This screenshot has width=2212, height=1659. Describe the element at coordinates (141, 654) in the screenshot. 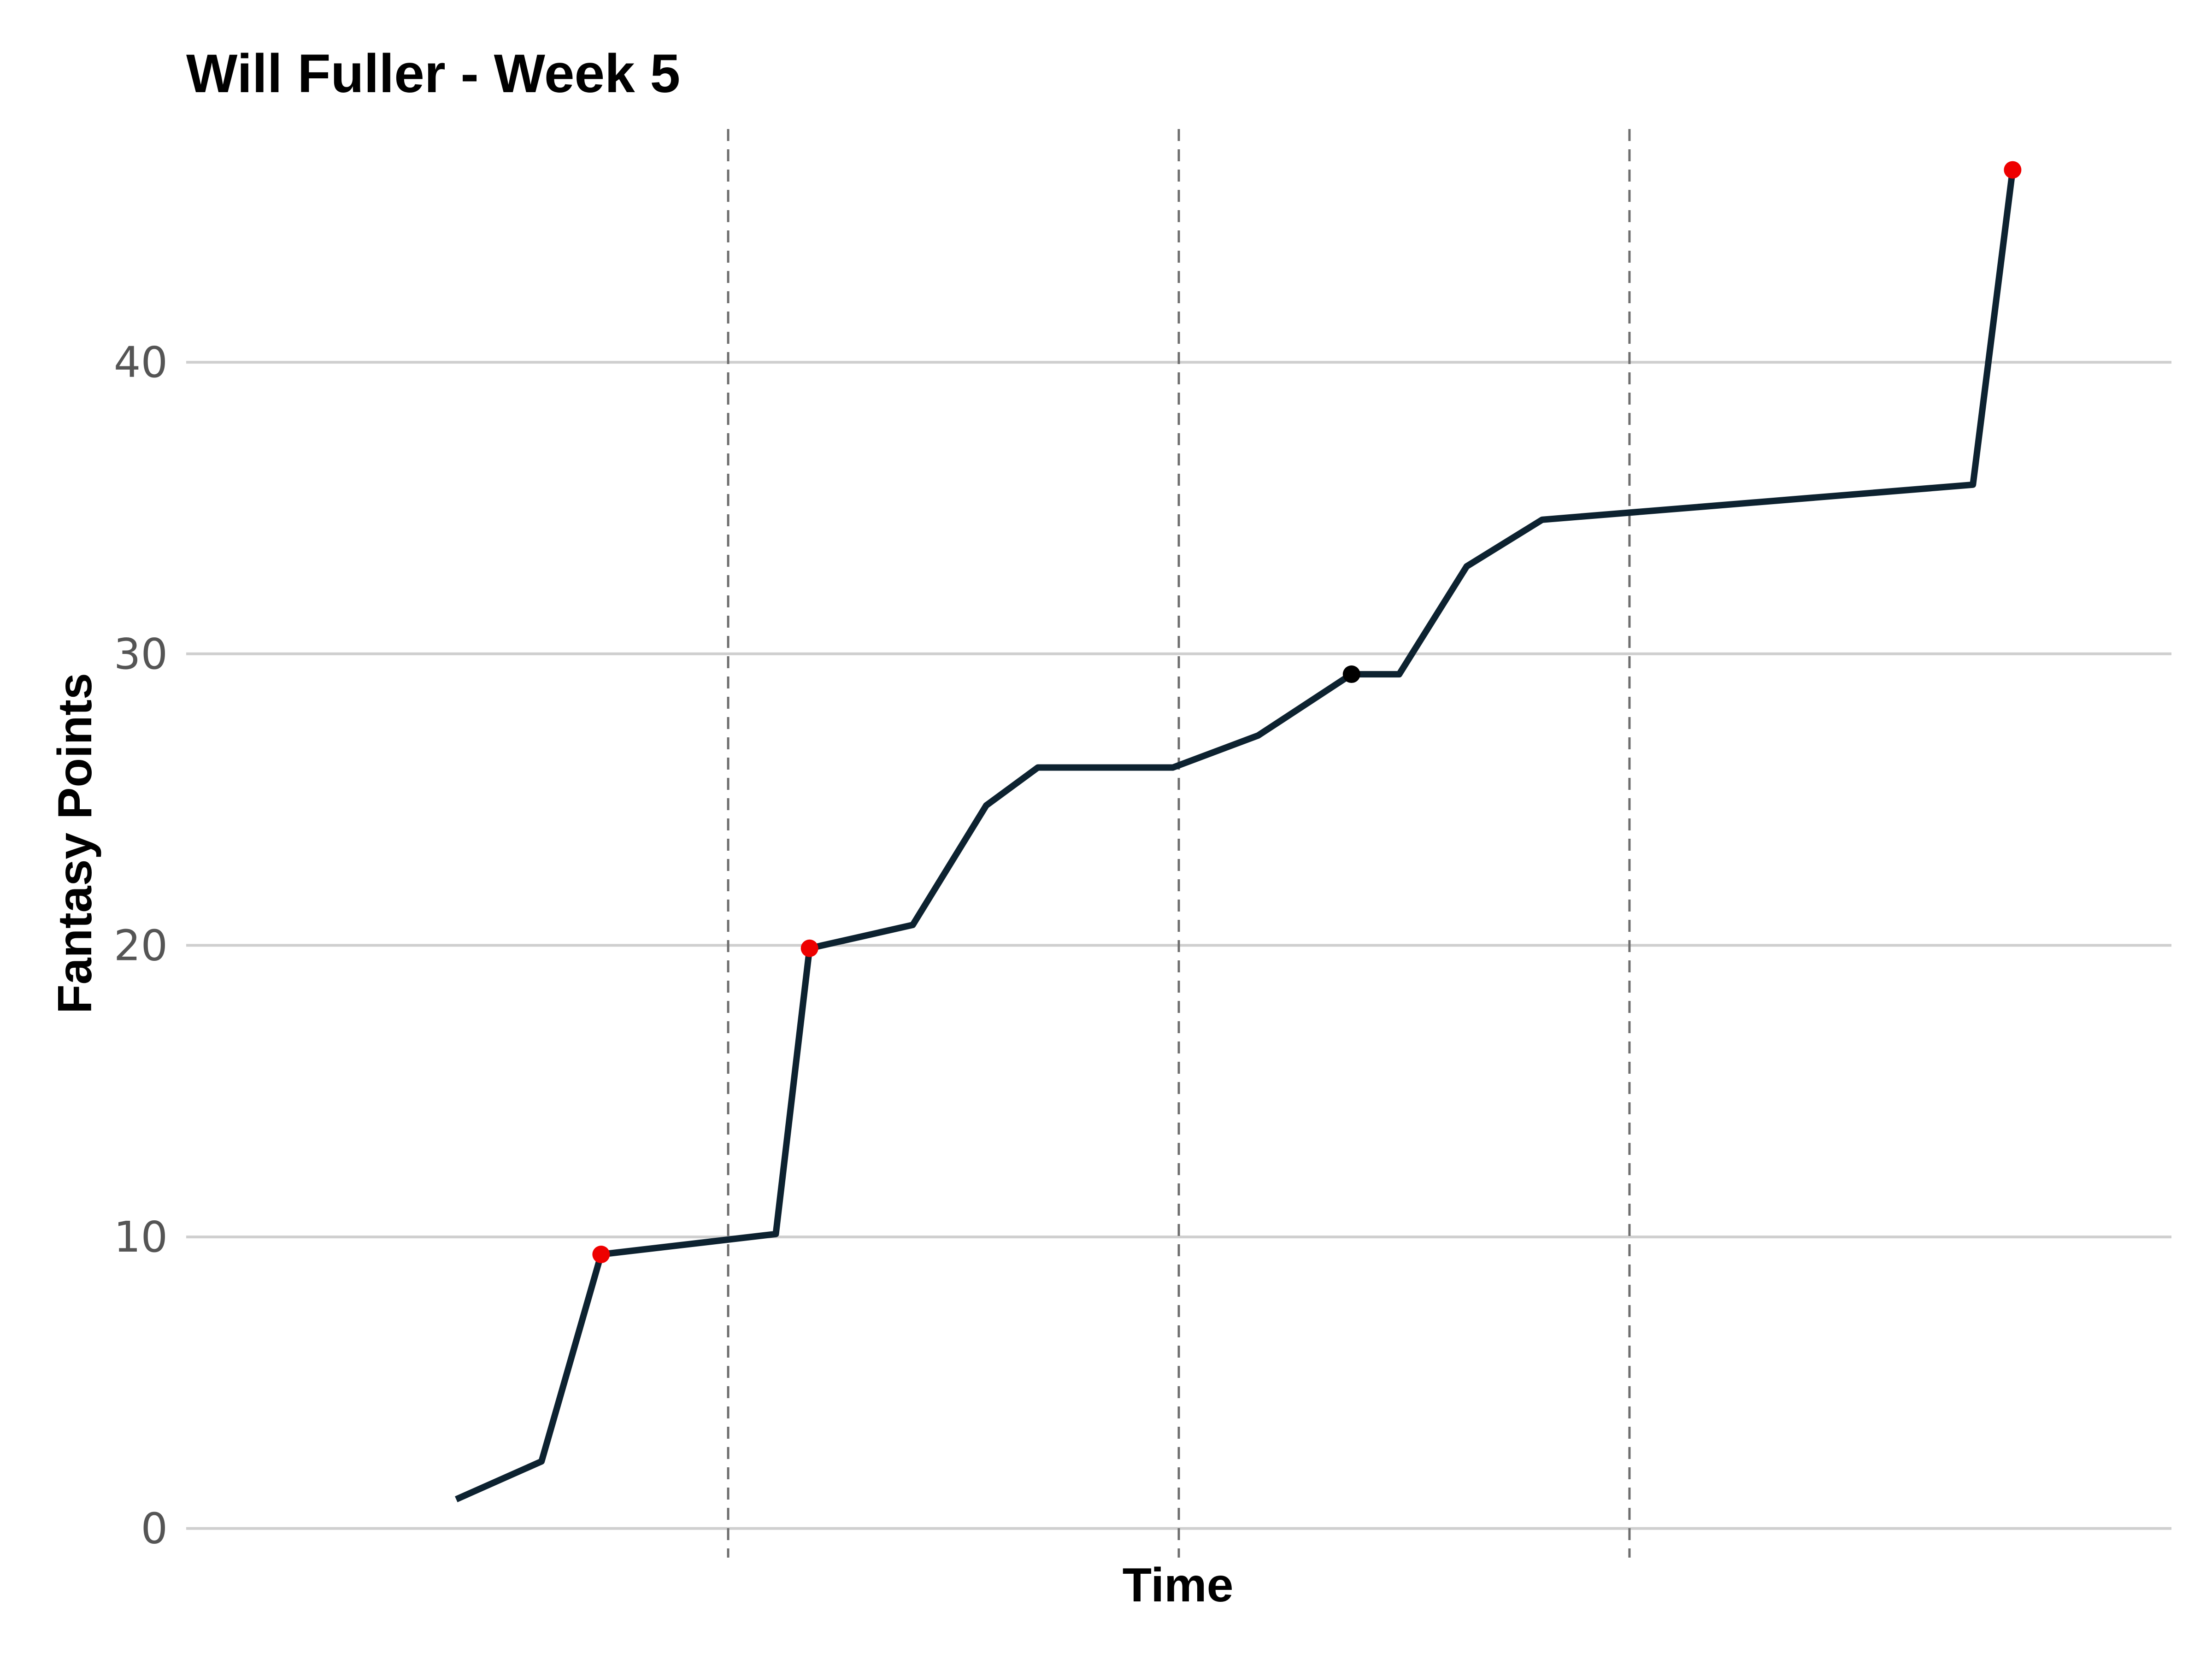

I see `y-tick-label-30: 30` at that location.